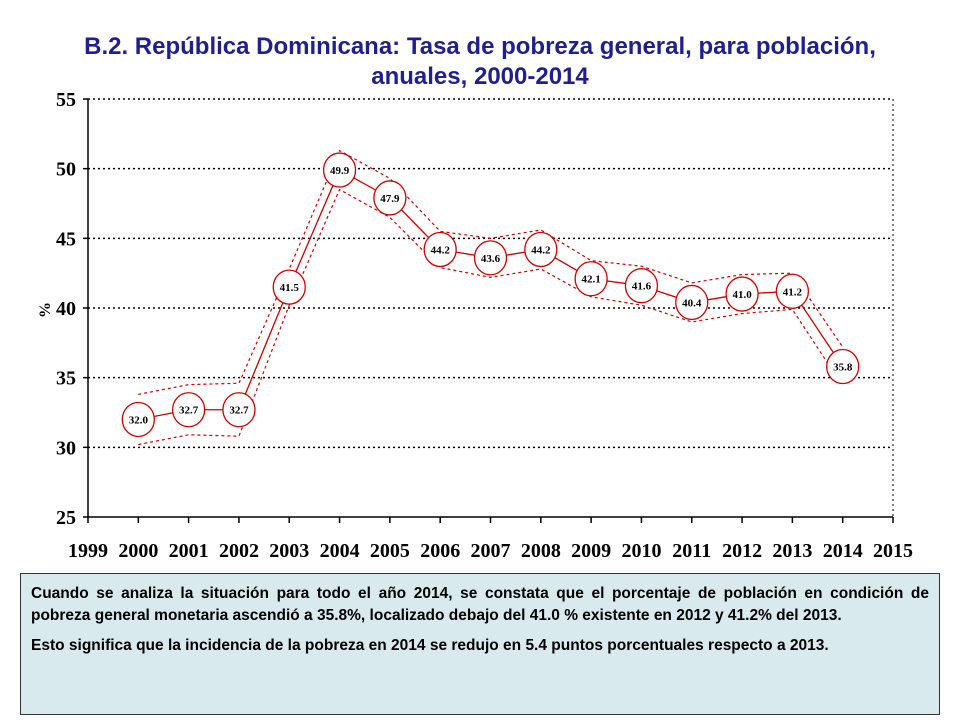  Describe the element at coordinates (440, 551) in the screenshot. I see `x-tick-label: 2006` at that location.